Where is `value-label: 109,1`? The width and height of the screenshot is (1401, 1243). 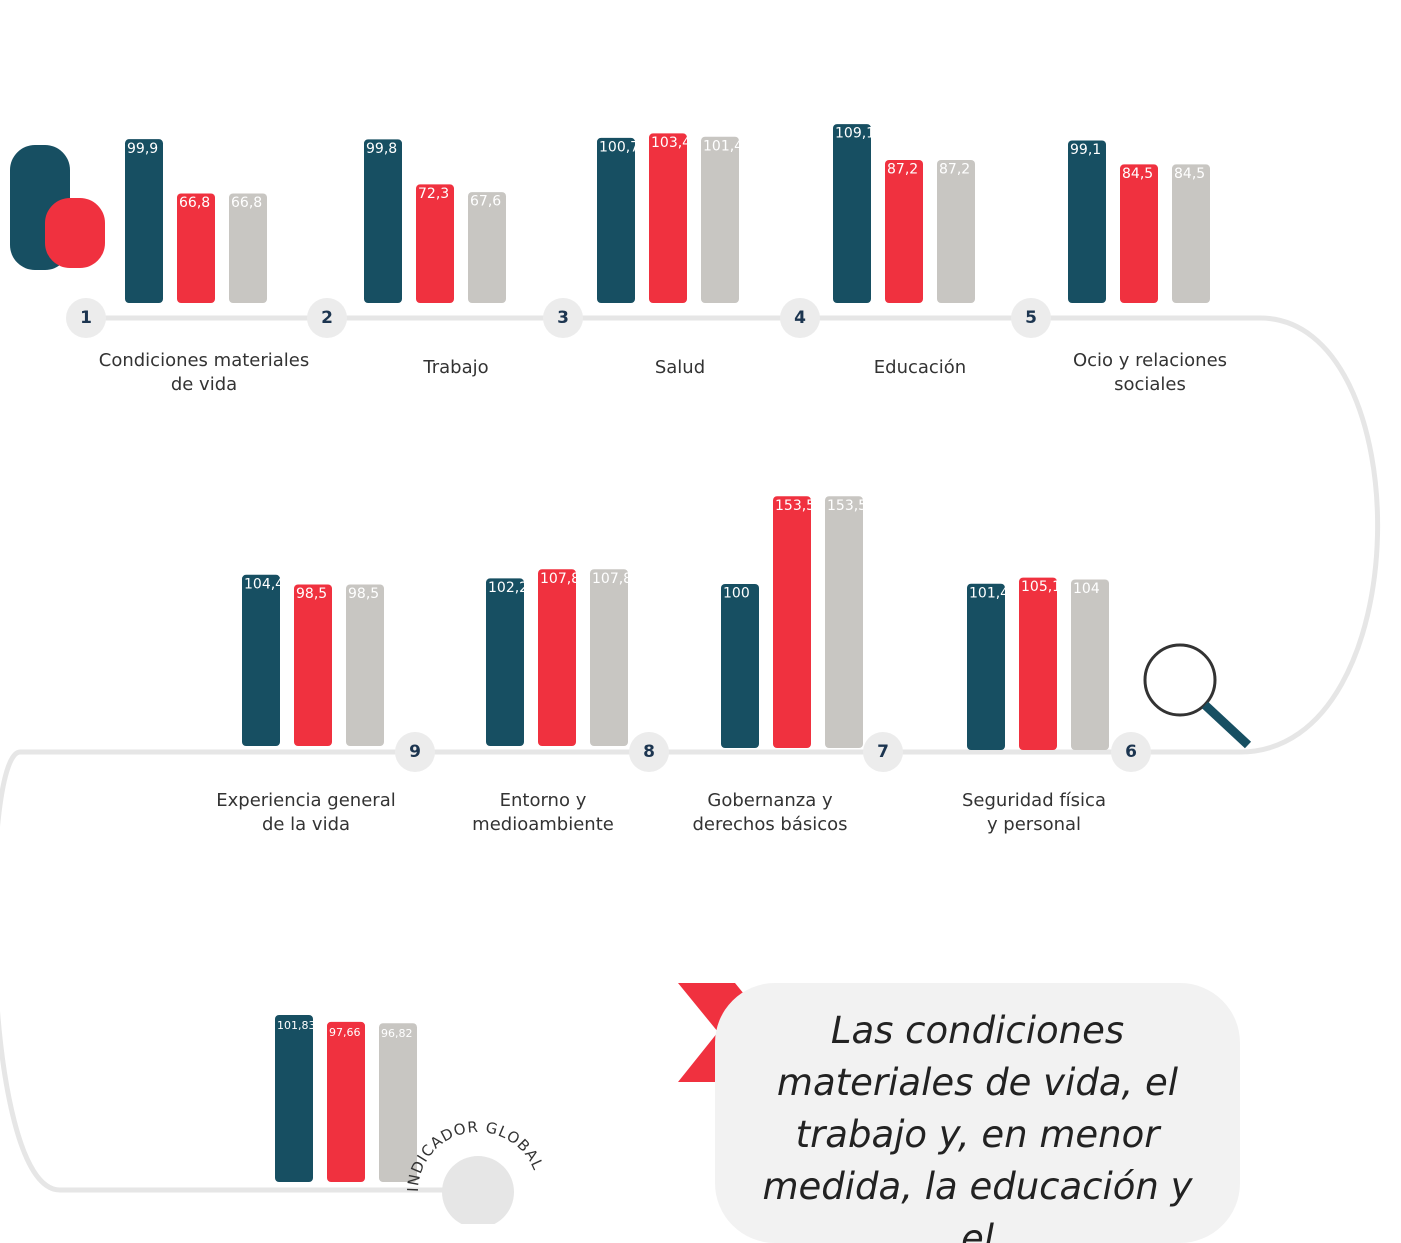
value-label: 109,1 is located at coordinates (855, 134).